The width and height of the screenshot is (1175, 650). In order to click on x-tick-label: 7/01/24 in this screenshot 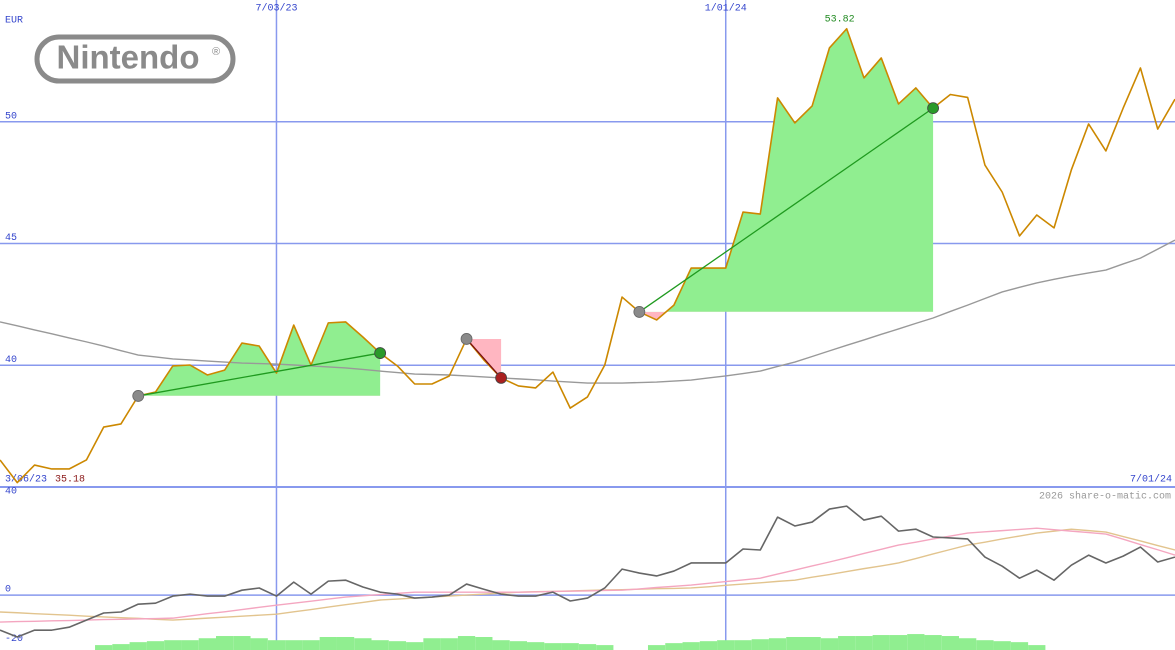, I will do `click(1151, 480)`.